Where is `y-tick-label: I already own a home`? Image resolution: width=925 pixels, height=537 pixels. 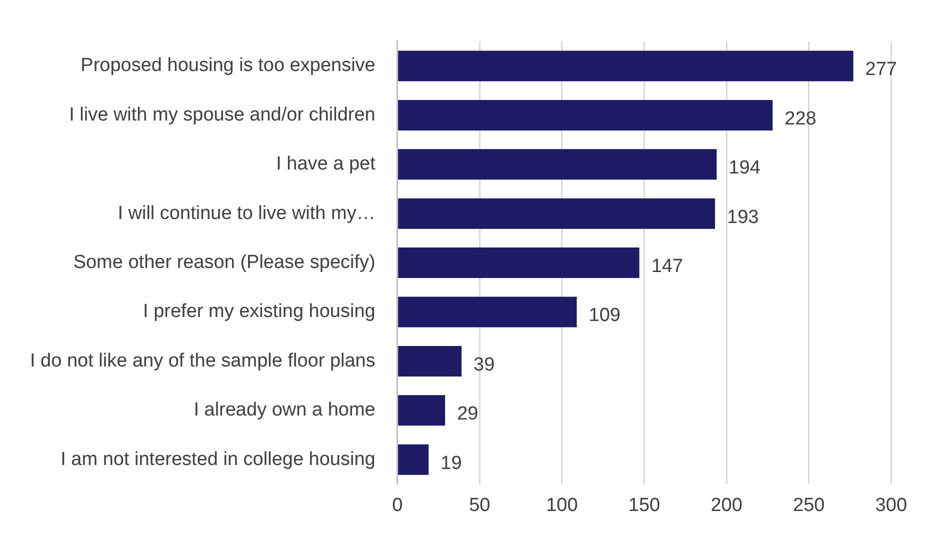 y-tick-label: I already own a home is located at coordinates (285, 410).